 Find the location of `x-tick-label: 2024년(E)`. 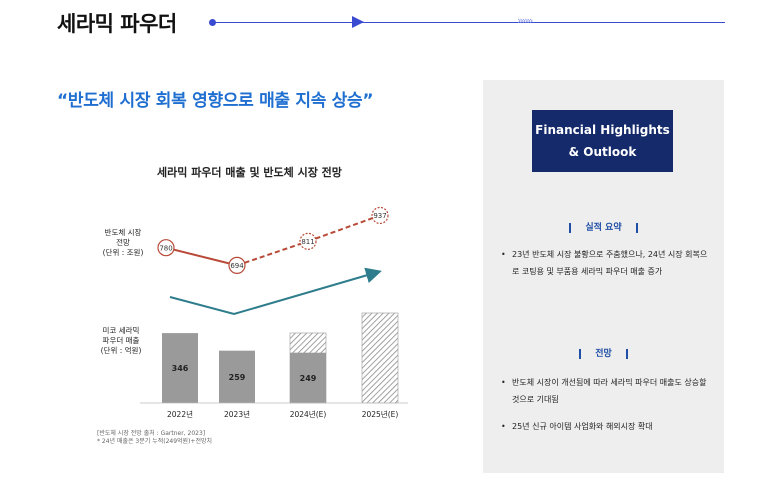

x-tick-label: 2024년(E) is located at coordinates (308, 414).